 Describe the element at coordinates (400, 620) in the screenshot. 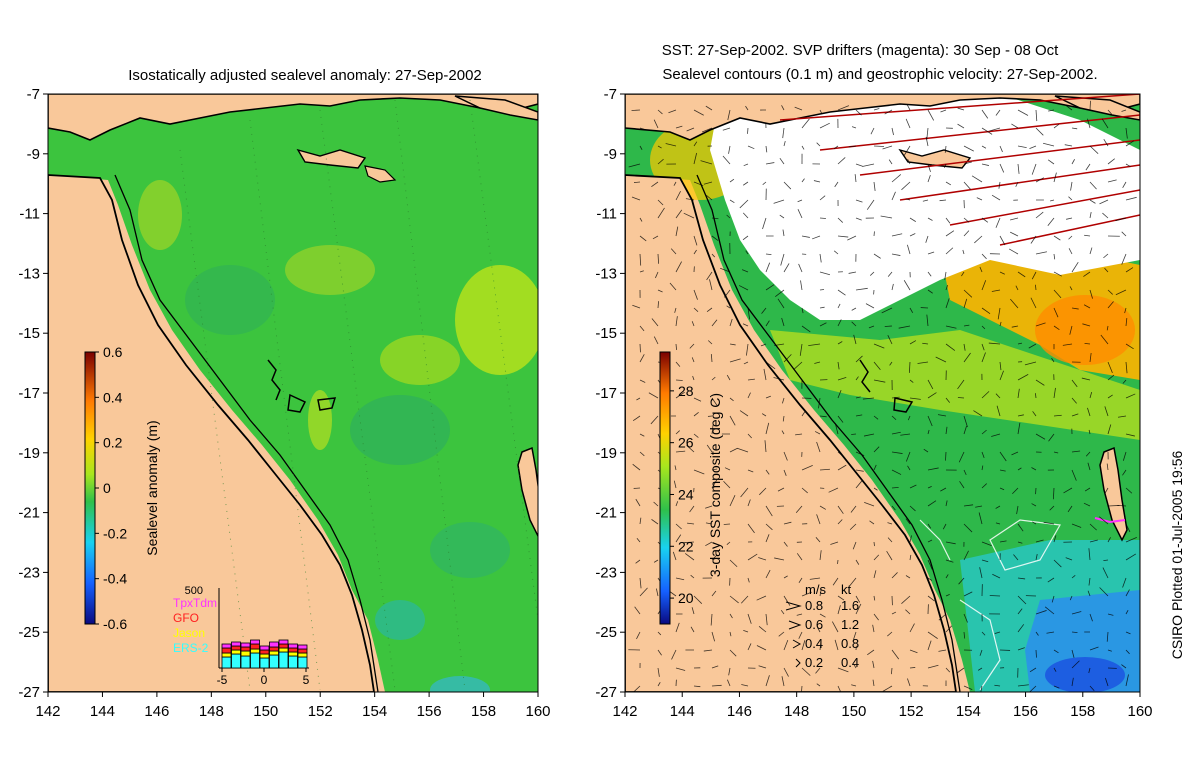

I see `sla-low-patch` at that location.